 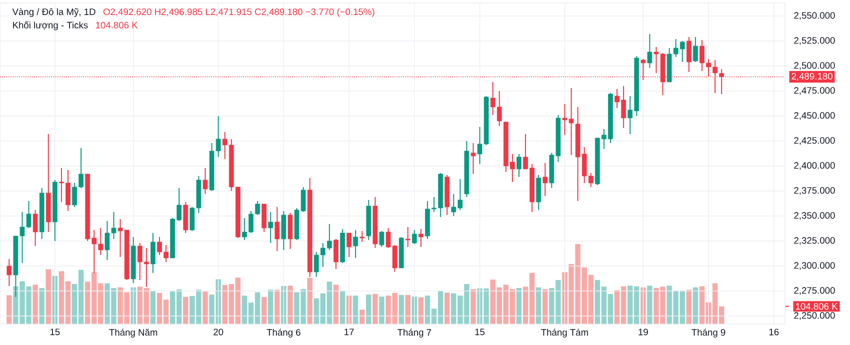 What do you see at coordinates (564, 333) in the screenshot?
I see `x-tick-label: Tháng Tám` at bounding box center [564, 333].